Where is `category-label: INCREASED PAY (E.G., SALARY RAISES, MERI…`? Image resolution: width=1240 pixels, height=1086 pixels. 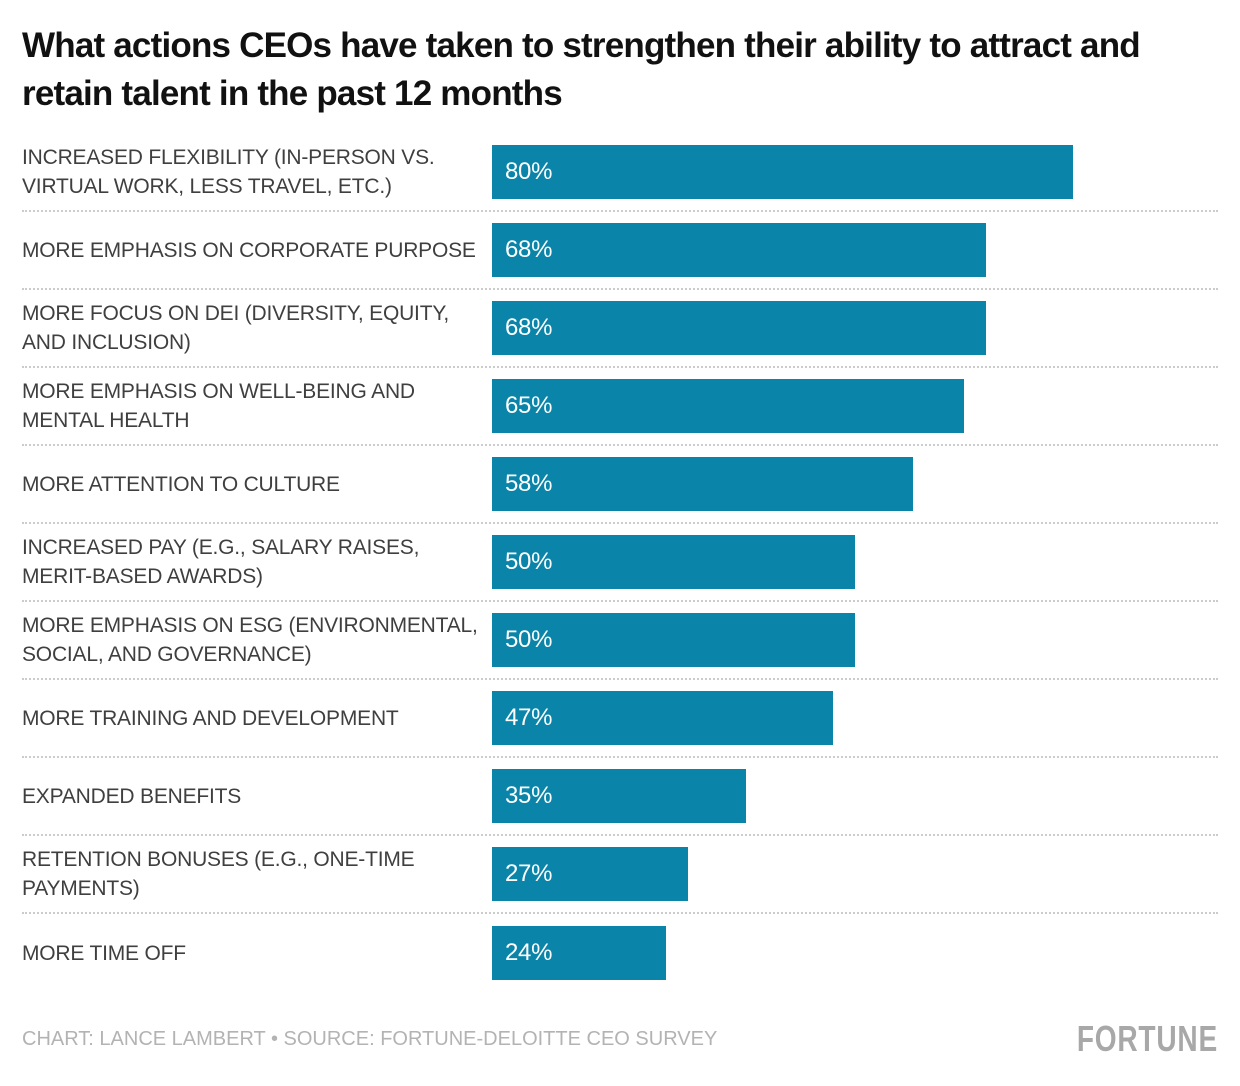 category-label: INCREASED PAY (E.G., SALARY RAISES, MERI… is located at coordinates (221, 562).